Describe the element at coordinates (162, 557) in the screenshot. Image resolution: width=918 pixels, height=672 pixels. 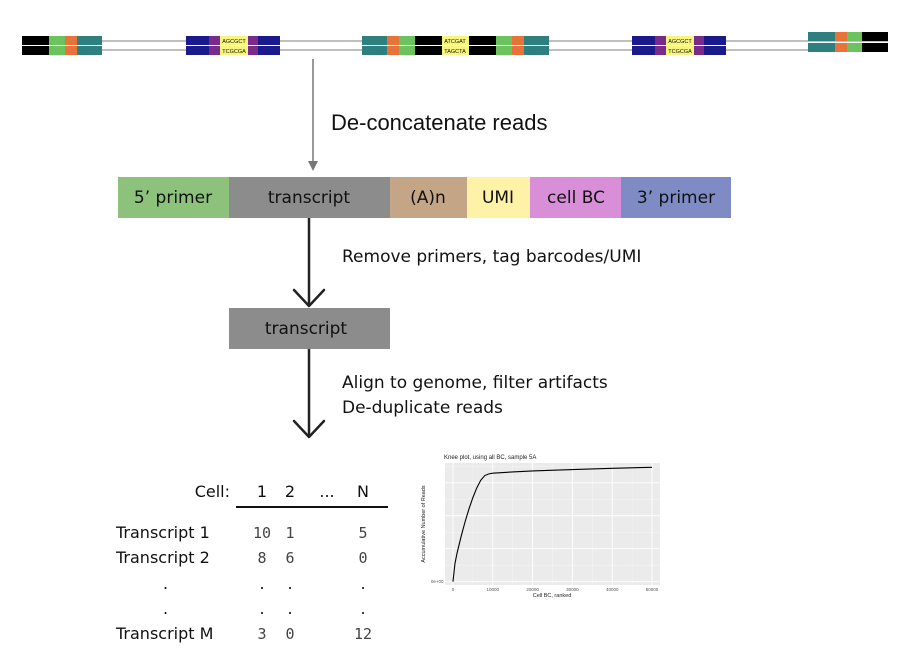
I see `matrix-row-label: Transcript 2` at that location.